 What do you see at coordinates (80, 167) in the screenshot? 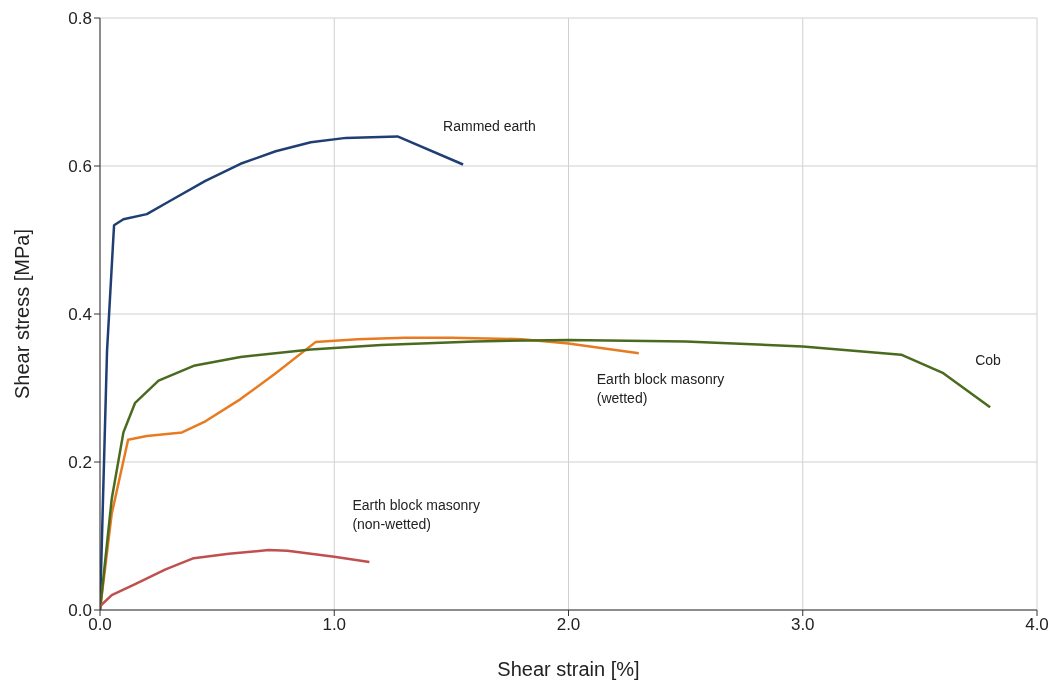
I see `y-tick-label: 0.6` at bounding box center [80, 167].